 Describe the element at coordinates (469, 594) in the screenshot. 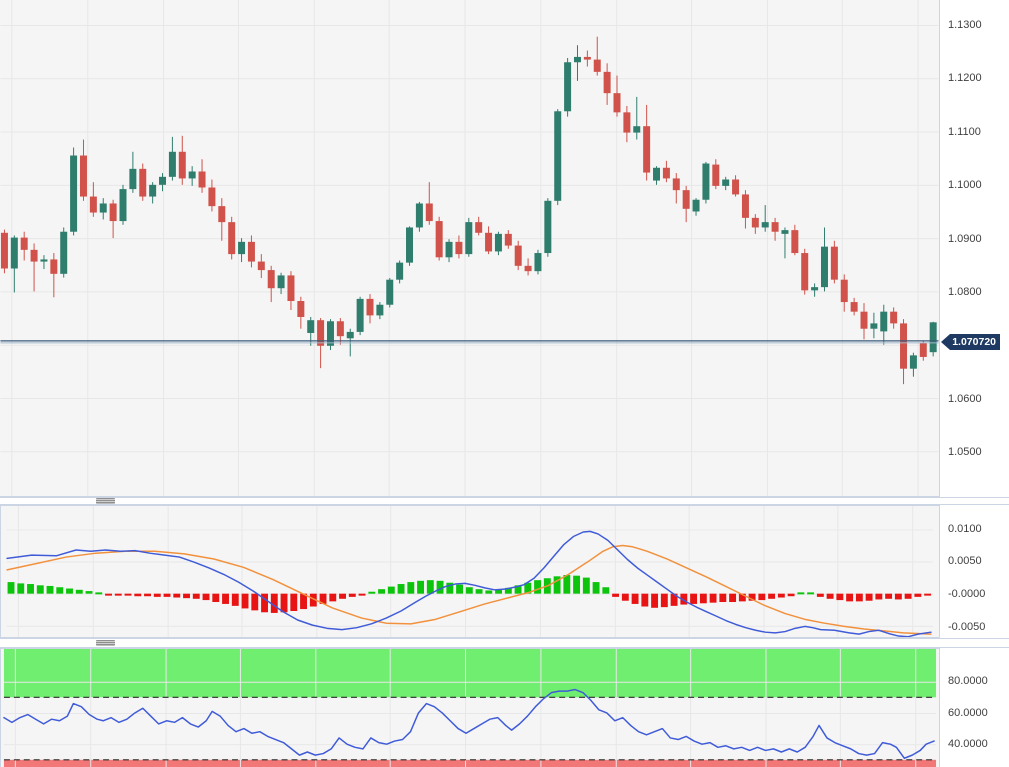

I see `macd-histogram` at that location.